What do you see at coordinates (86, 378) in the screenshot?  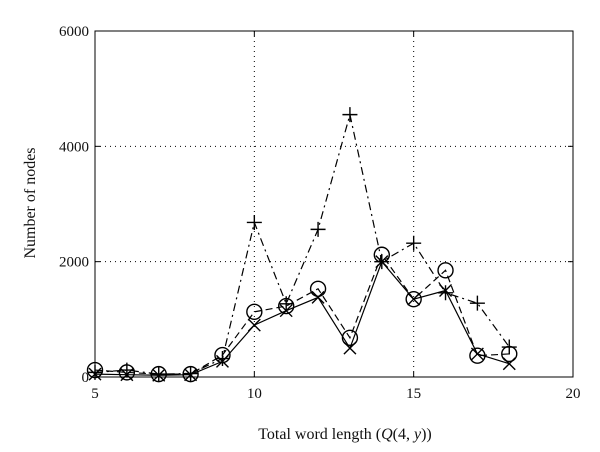 I see `y-tick-label: 0` at bounding box center [86, 378].